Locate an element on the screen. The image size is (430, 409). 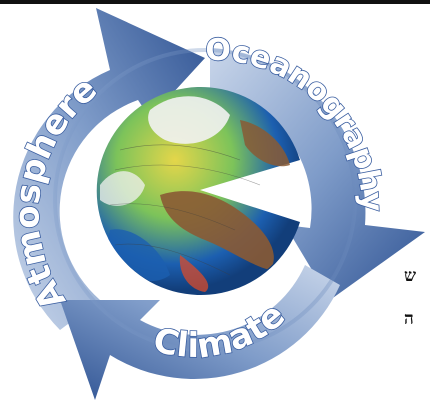
side-text-line-2: ה is located at coordinates (409, 319).